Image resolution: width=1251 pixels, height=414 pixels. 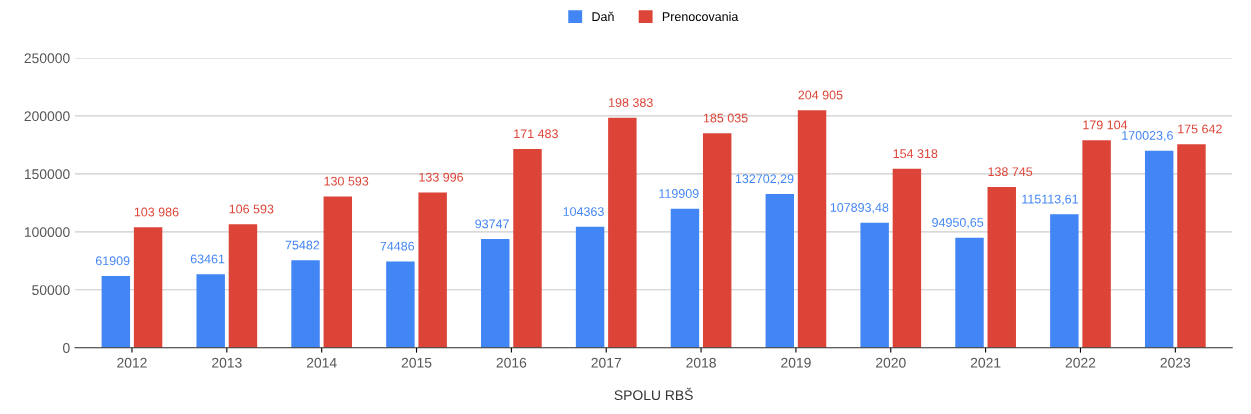 I want to click on data-label: 154 318, so click(x=915, y=154).